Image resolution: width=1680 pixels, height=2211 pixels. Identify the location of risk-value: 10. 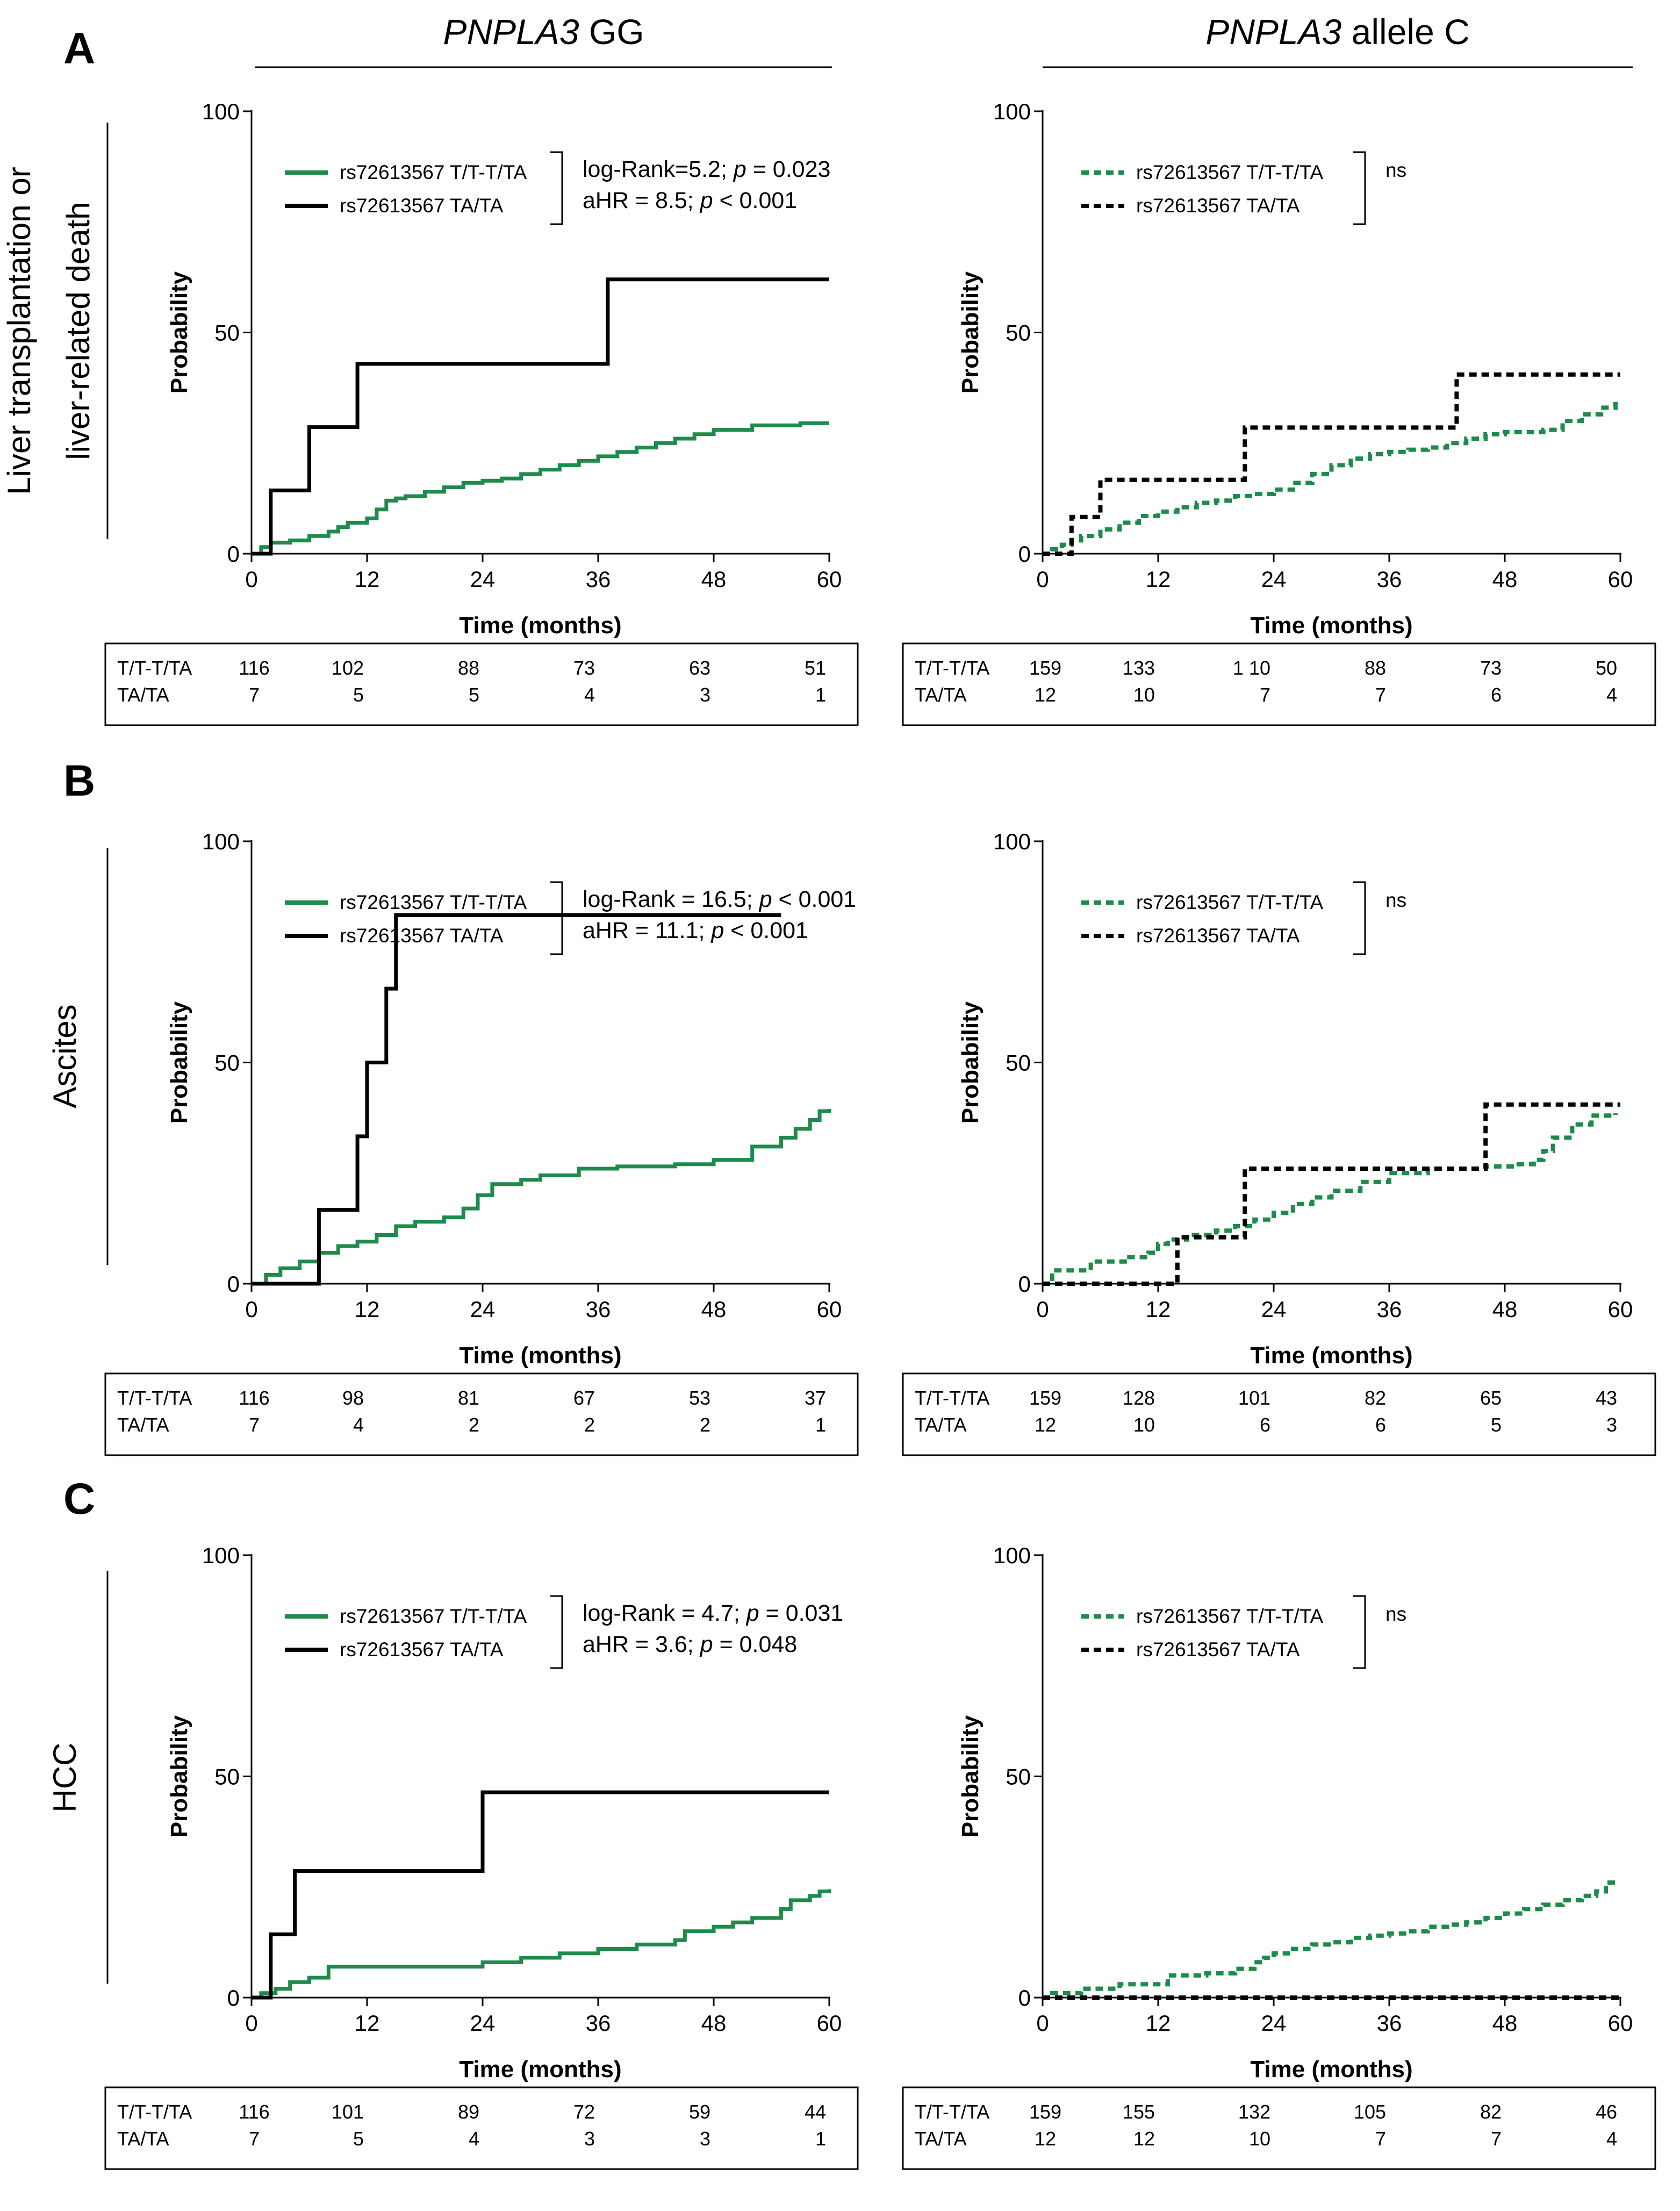
(1144, 1425).